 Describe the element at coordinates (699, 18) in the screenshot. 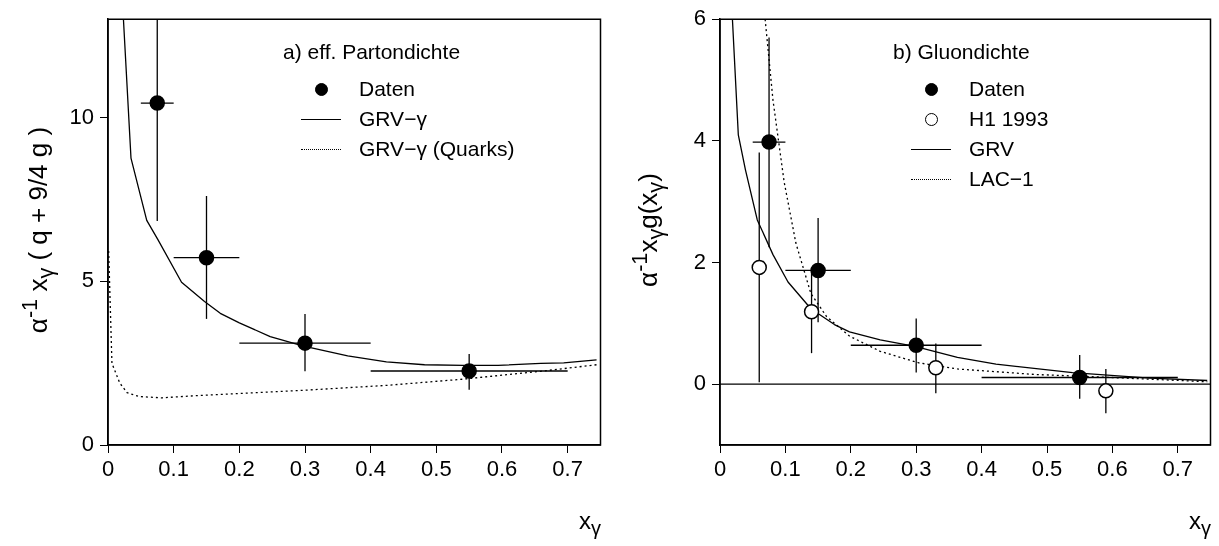

I see `y-tick-label: 6` at that location.